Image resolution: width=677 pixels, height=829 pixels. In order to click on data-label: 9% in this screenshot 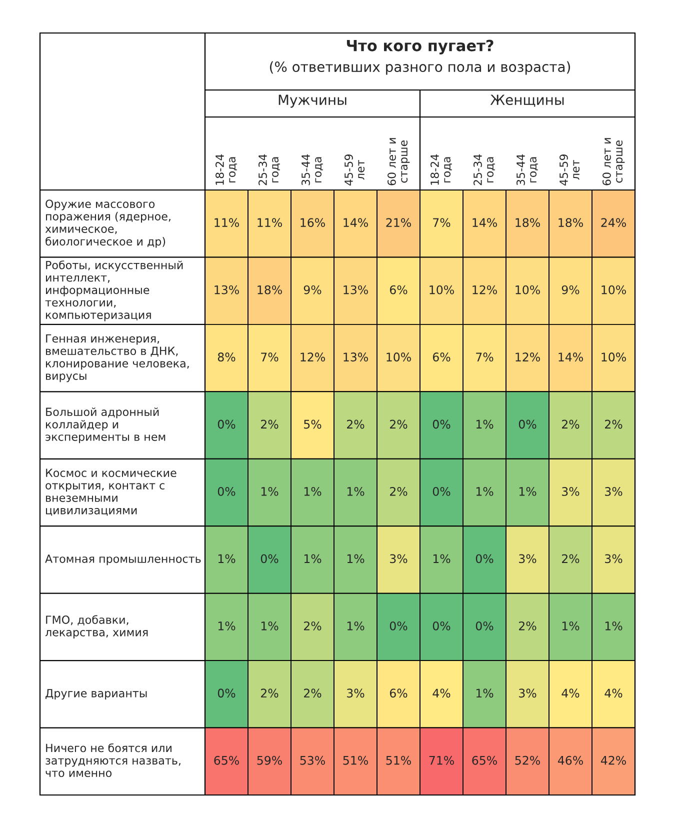, I will do `click(571, 289)`.